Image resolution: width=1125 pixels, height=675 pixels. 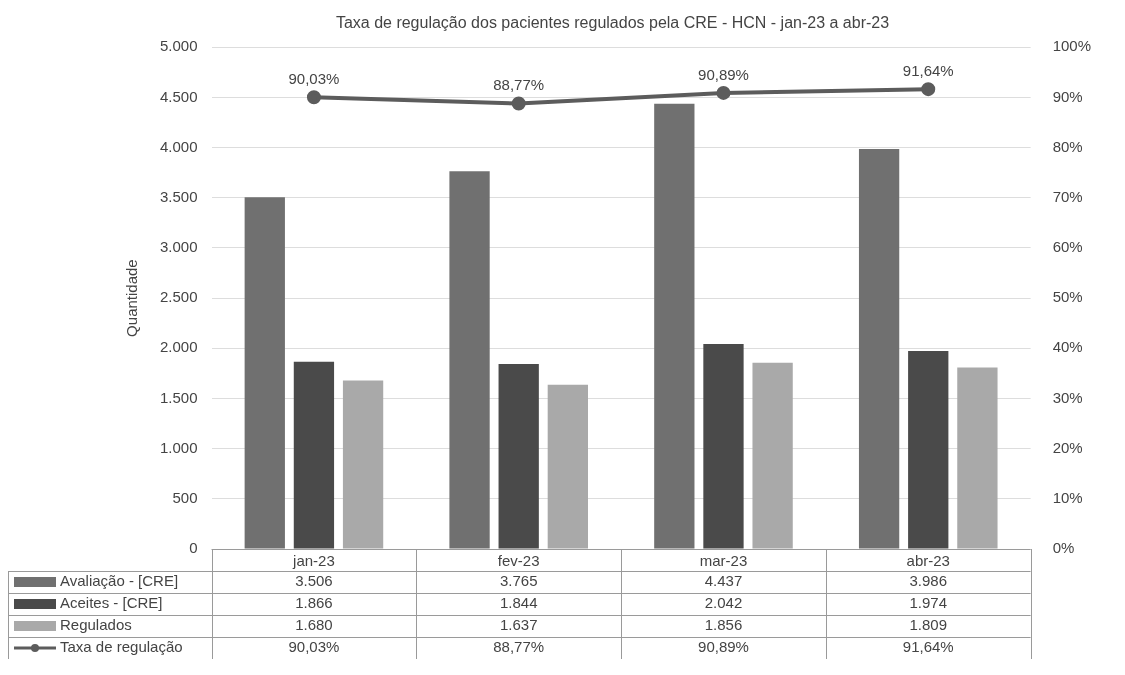 What do you see at coordinates (119, 581) in the screenshot?
I see `legend-label: Avaliação - [CRE]` at bounding box center [119, 581].